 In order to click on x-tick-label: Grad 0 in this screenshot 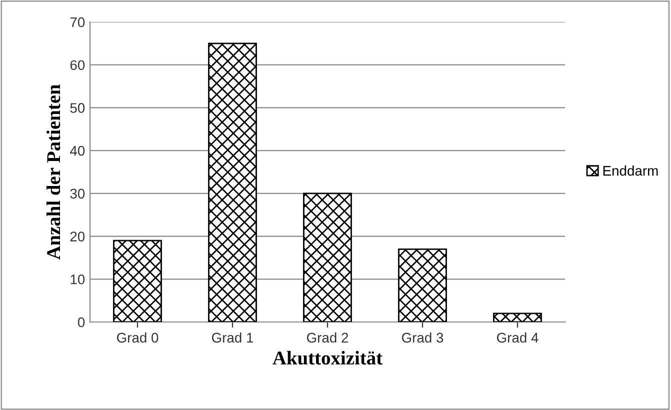, I will do `click(137, 337)`.